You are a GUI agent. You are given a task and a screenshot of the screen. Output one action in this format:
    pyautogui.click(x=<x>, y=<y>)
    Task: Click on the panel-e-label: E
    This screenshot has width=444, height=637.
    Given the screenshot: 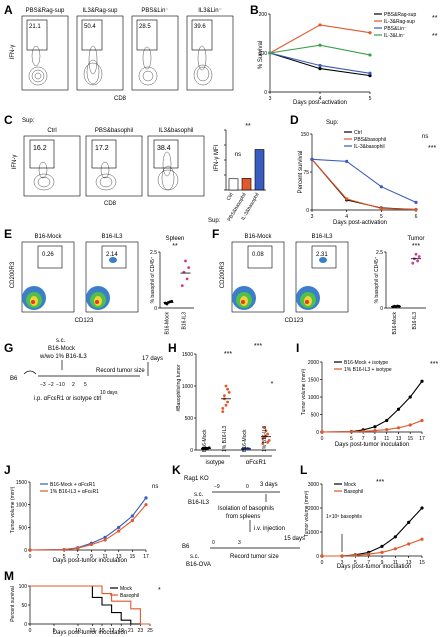 What is the action you would take?
    pyautogui.click(x=8, y=234)
    